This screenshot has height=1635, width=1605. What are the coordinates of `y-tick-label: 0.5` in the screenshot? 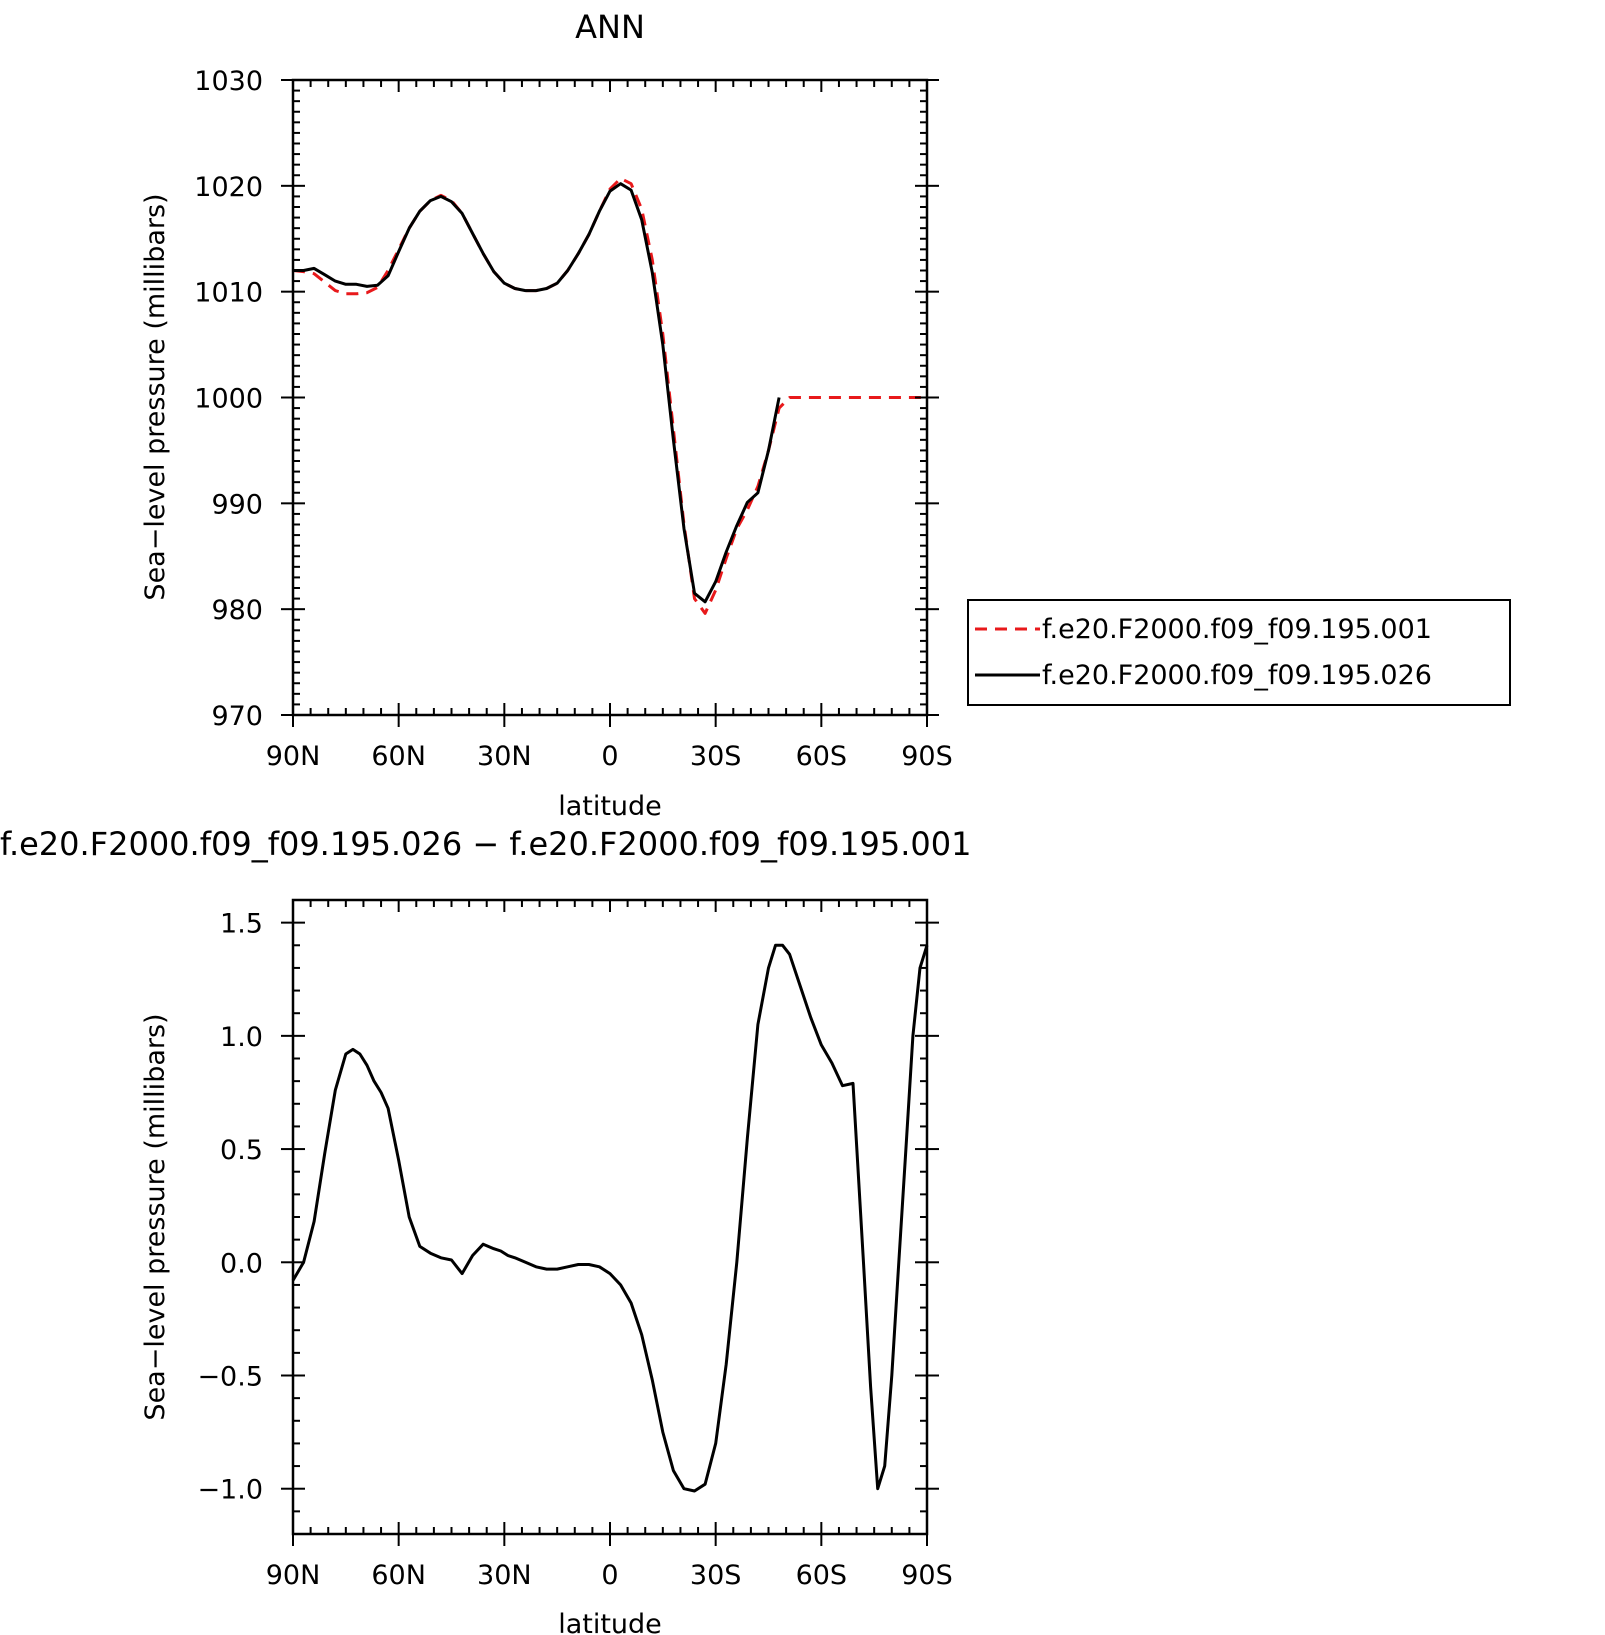 It's located at (241, 1150).